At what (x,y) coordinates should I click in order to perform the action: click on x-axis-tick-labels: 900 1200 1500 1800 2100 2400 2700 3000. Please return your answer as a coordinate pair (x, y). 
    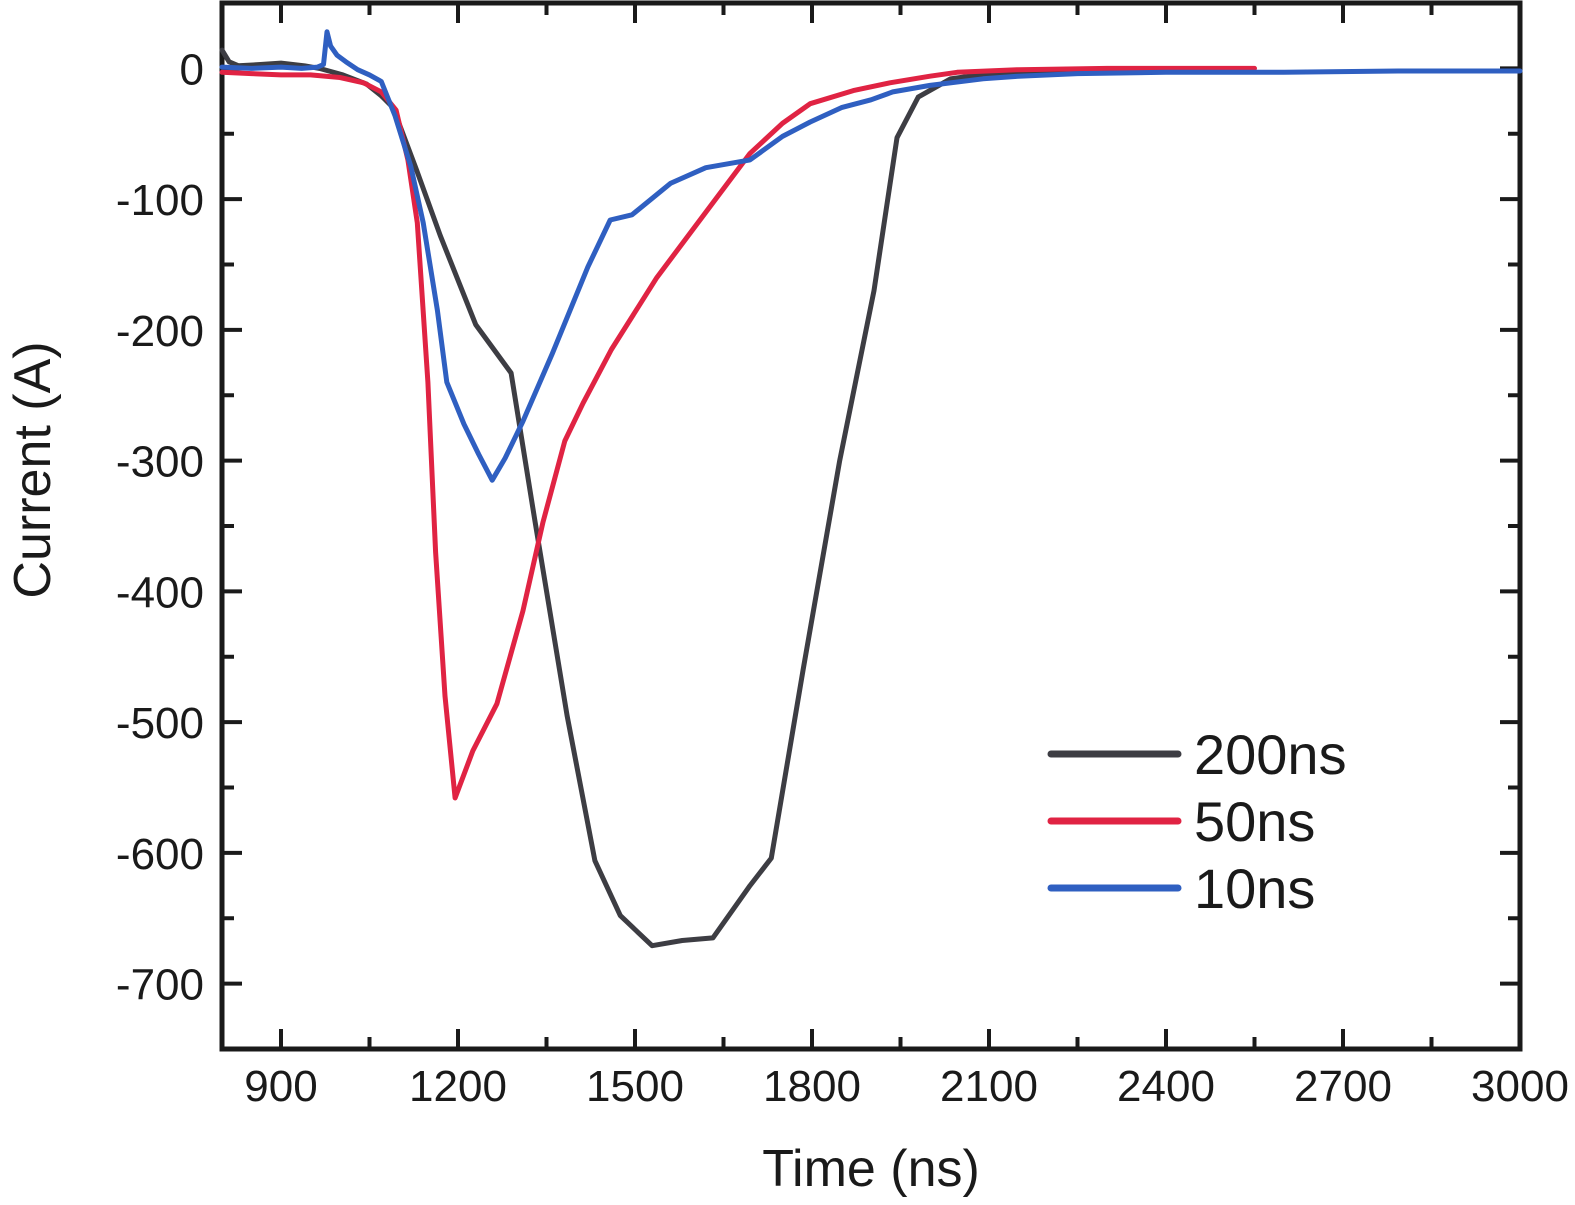
    Looking at the image, I should click on (906, 1086).